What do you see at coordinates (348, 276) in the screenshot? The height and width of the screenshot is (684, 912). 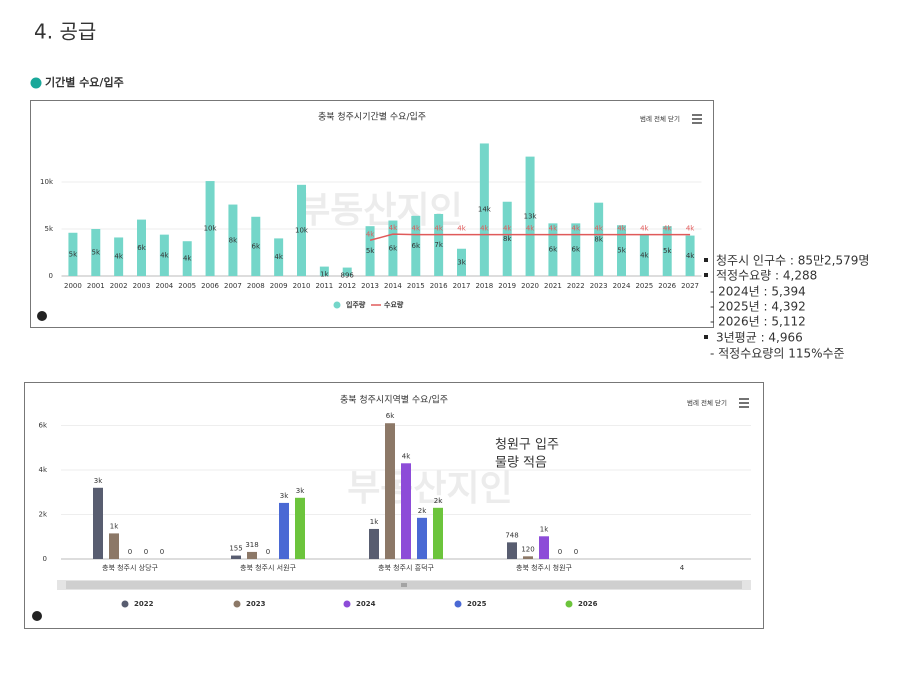 I see `data-label: 896` at bounding box center [348, 276].